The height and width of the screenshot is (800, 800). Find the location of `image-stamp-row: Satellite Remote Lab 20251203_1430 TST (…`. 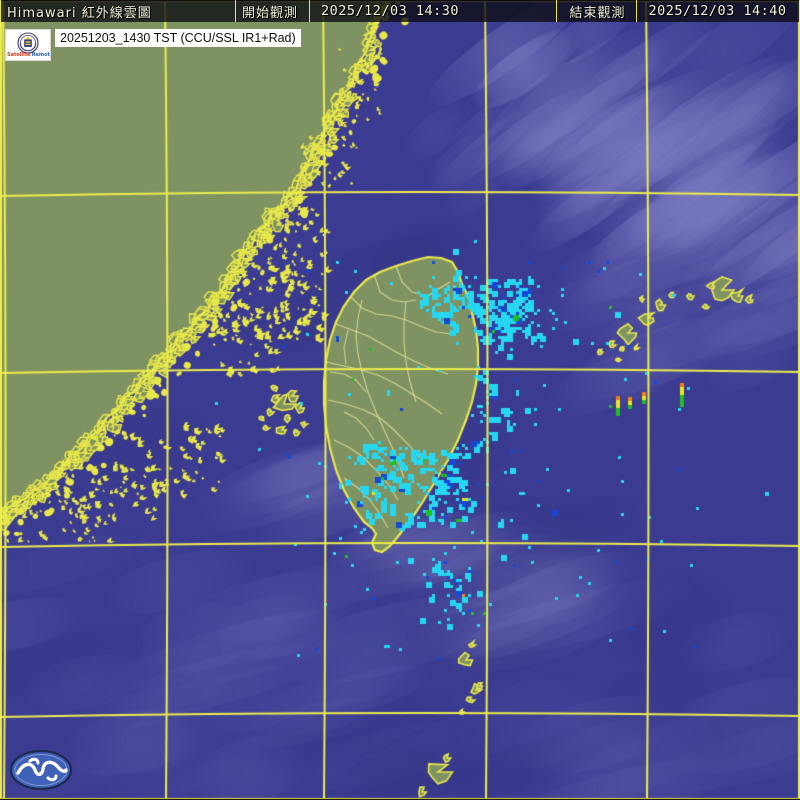

image-stamp-row: Satellite Remote Lab 20251203_1430 TST (… is located at coordinates (153, 45).